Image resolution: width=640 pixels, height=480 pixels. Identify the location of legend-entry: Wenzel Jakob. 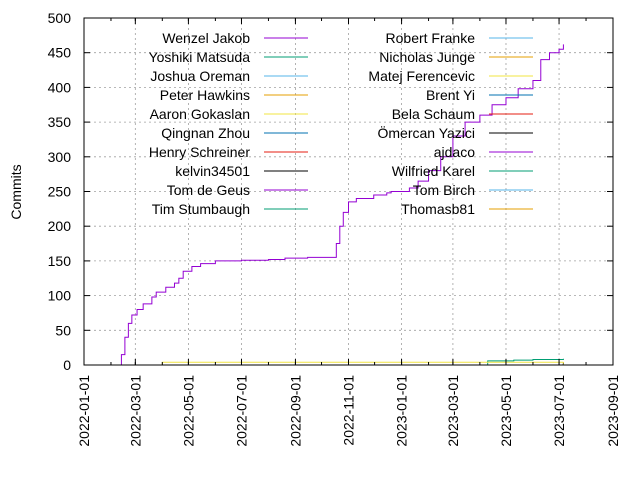
(235, 38).